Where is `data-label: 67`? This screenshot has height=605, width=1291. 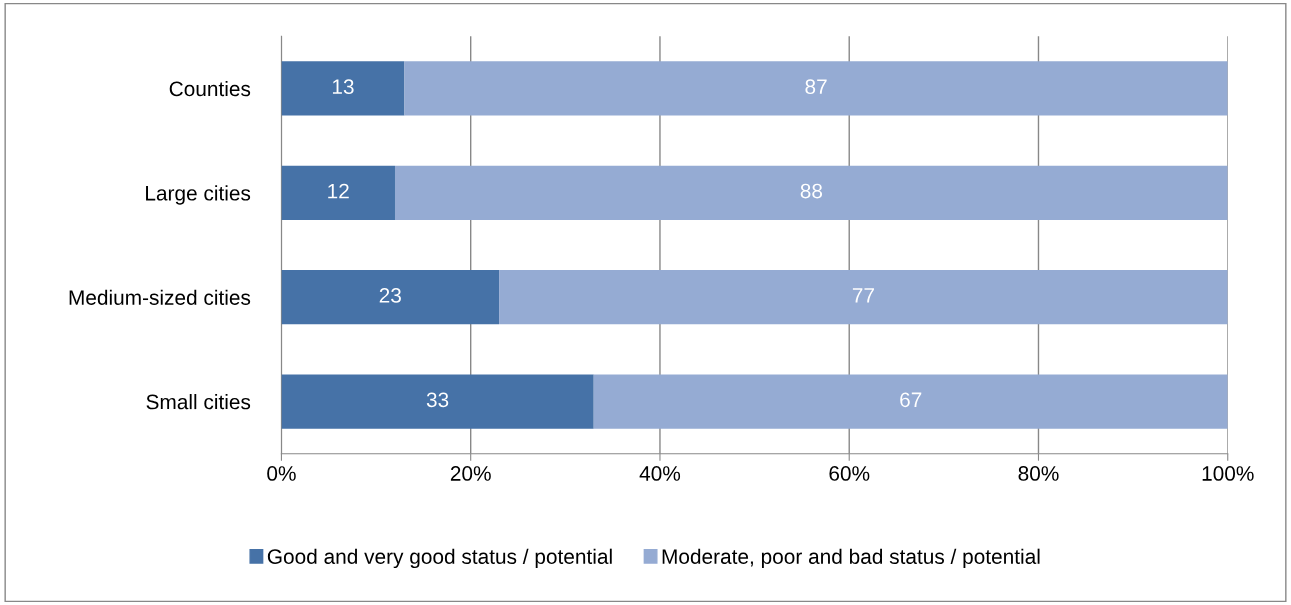
data-label: 67 is located at coordinates (911, 400).